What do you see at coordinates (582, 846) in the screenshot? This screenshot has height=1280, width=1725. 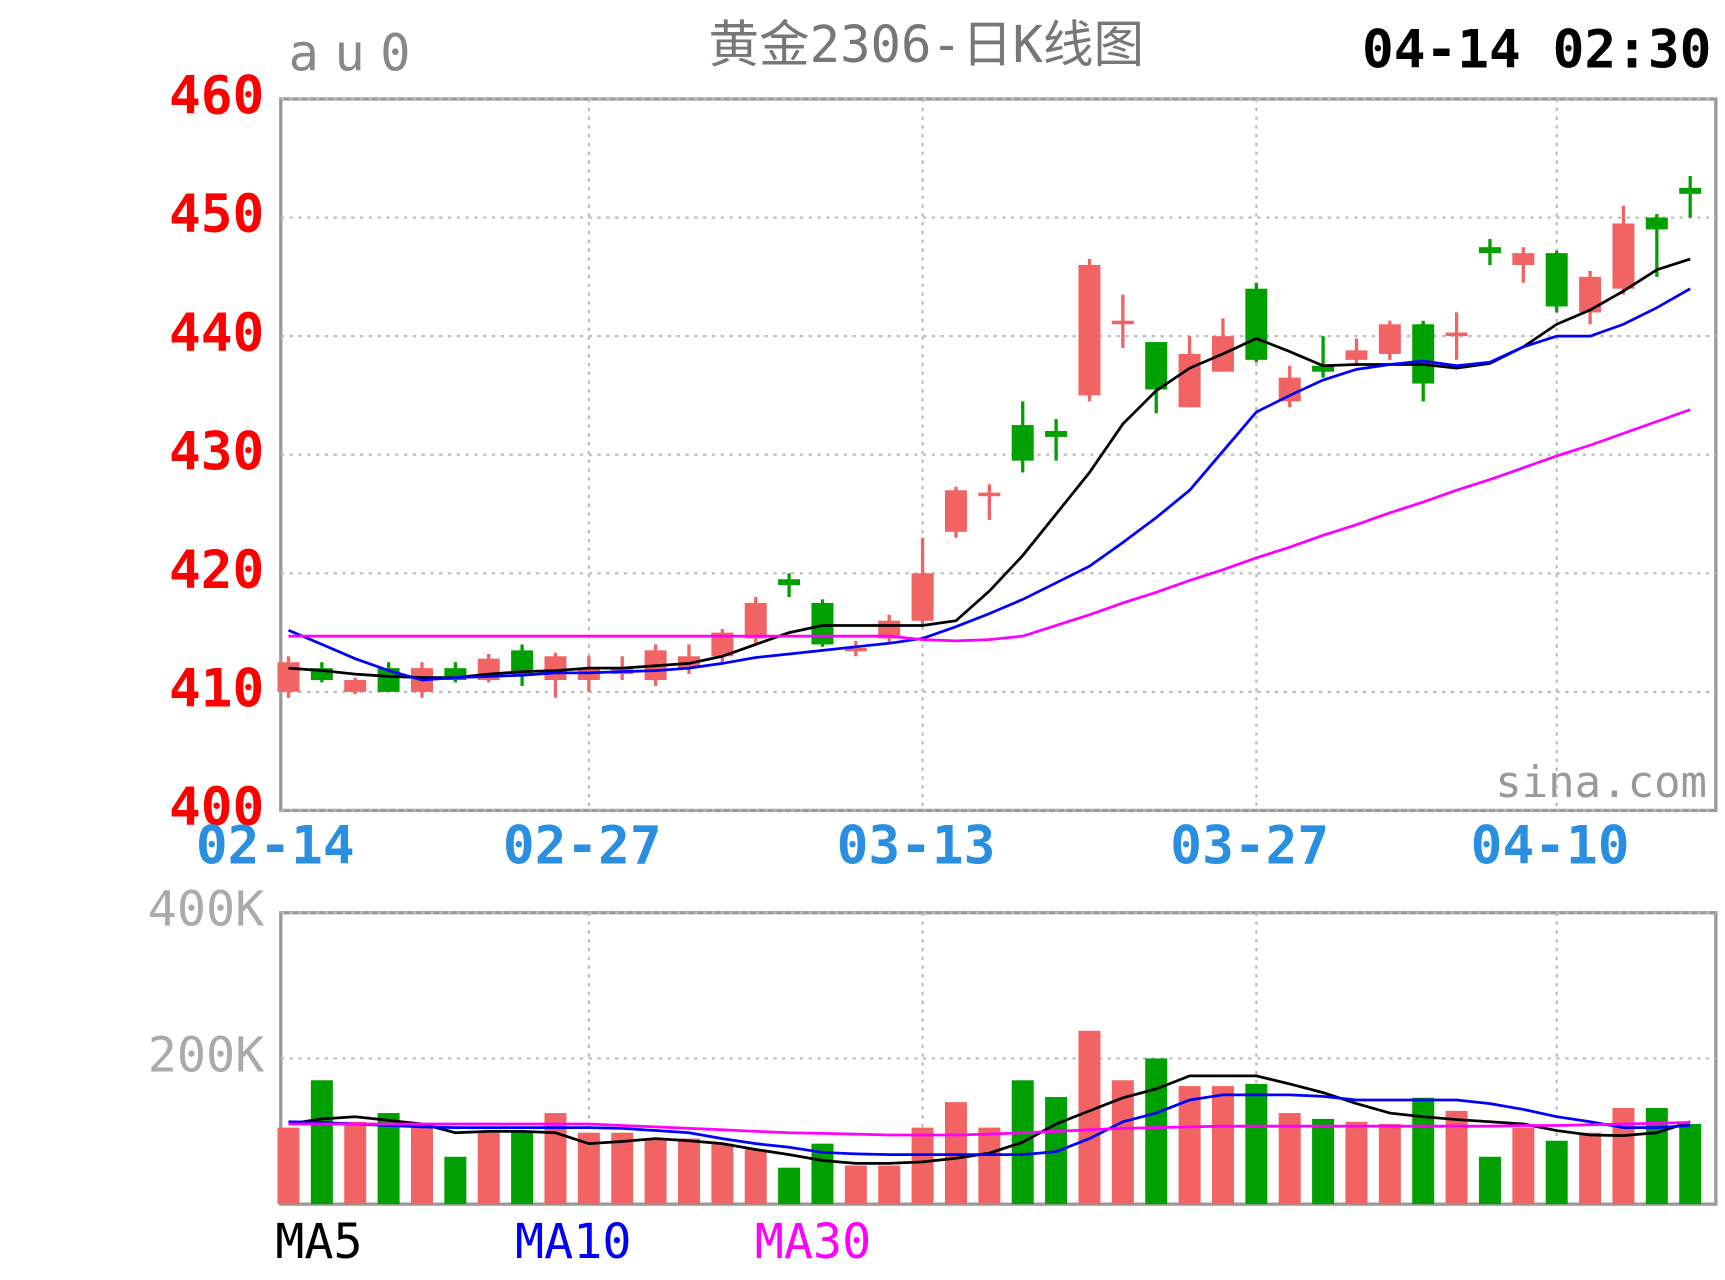 I see `x-tick-label: 02-27` at bounding box center [582, 846].